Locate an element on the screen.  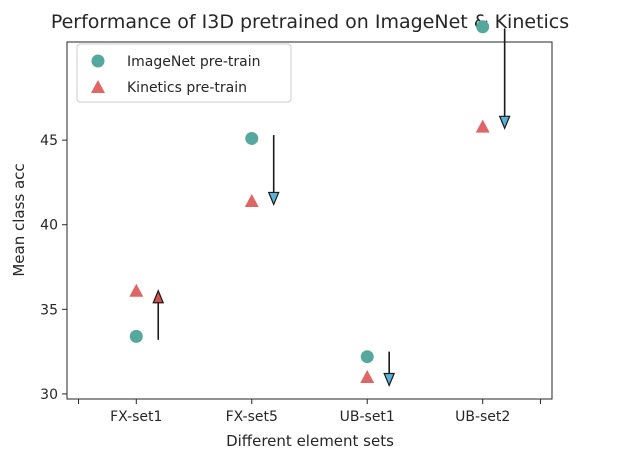
legend-box is located at coordinates (184, 73).